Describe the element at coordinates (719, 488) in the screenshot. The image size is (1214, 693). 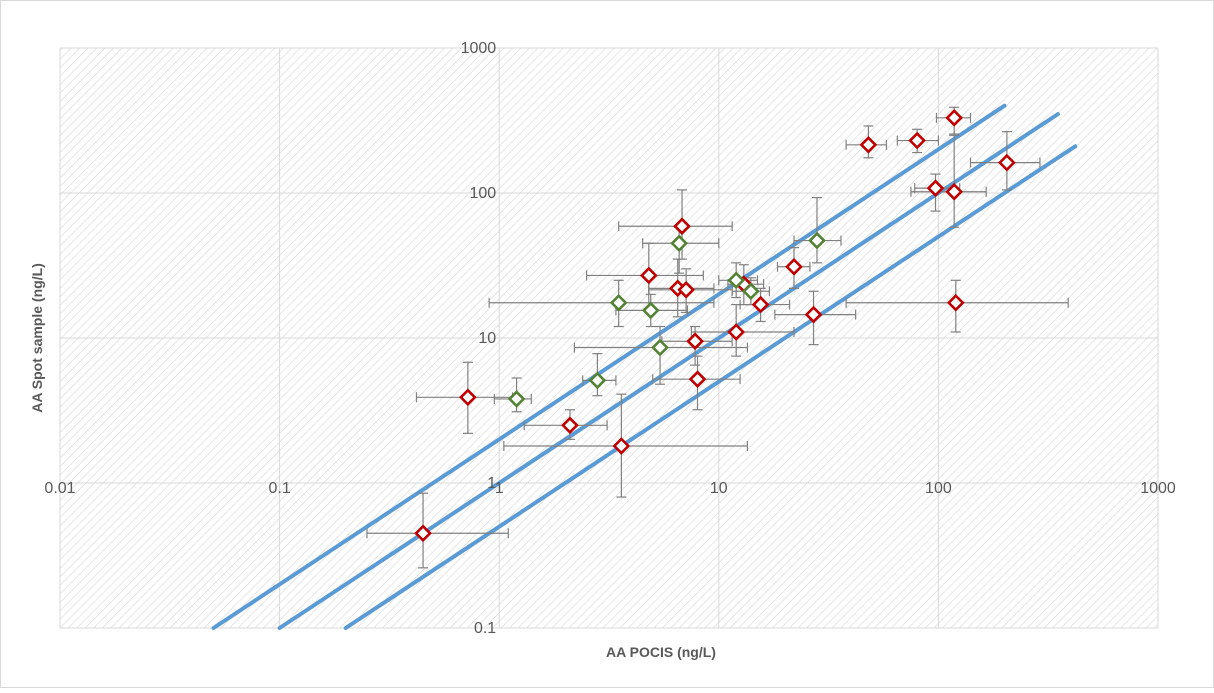
I see `x-tick-label: 10` at that location.